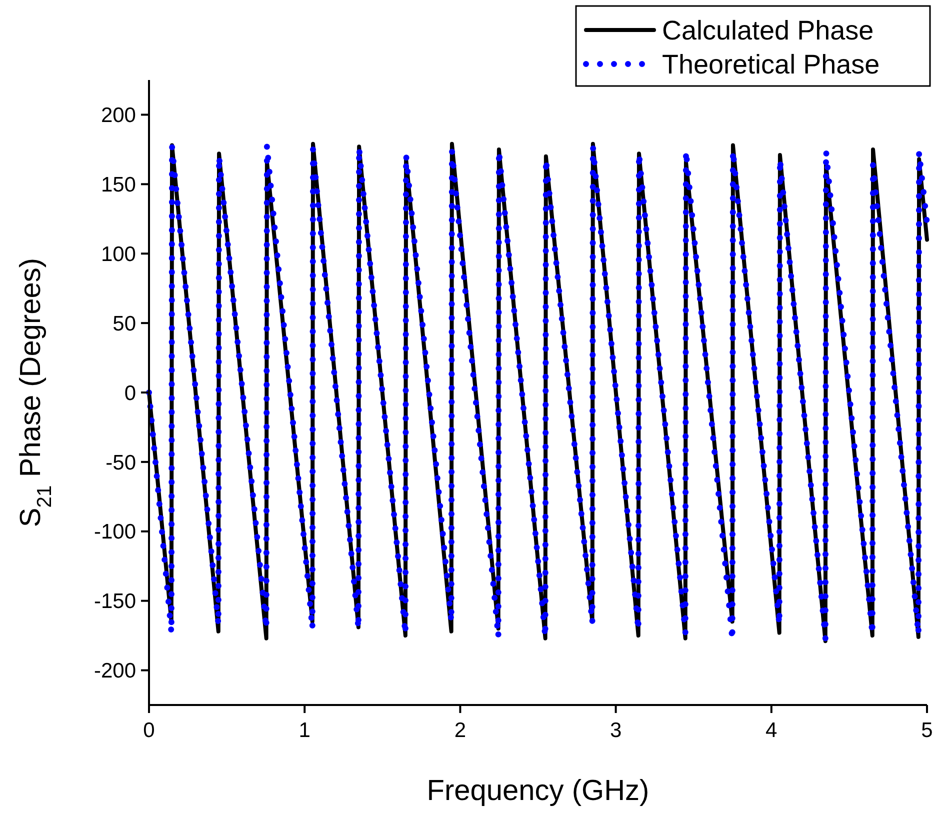 The image size is (938, 813). I want to click on y-tick-label: 150, so click(118, 185).